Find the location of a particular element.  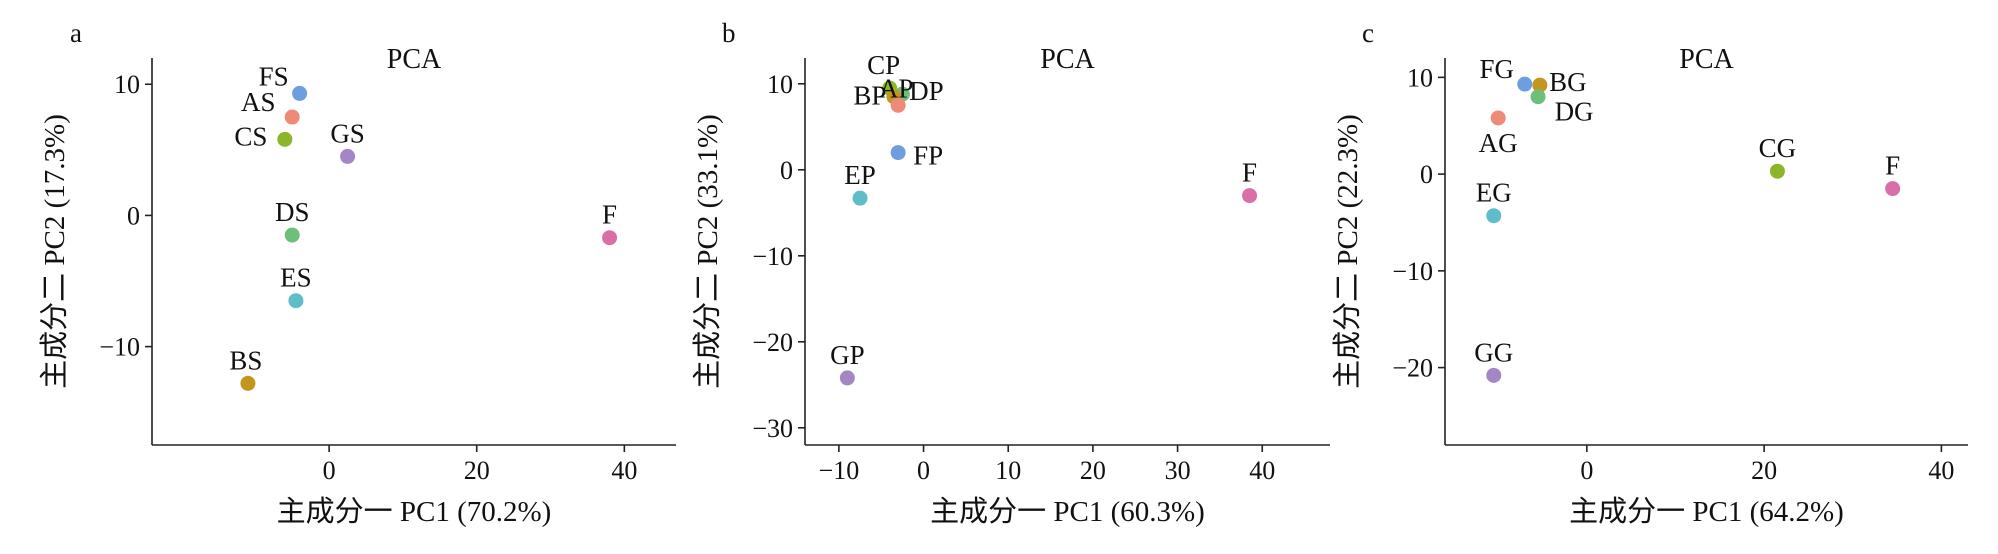

data-point-FS is located at coordinates (300, 93).